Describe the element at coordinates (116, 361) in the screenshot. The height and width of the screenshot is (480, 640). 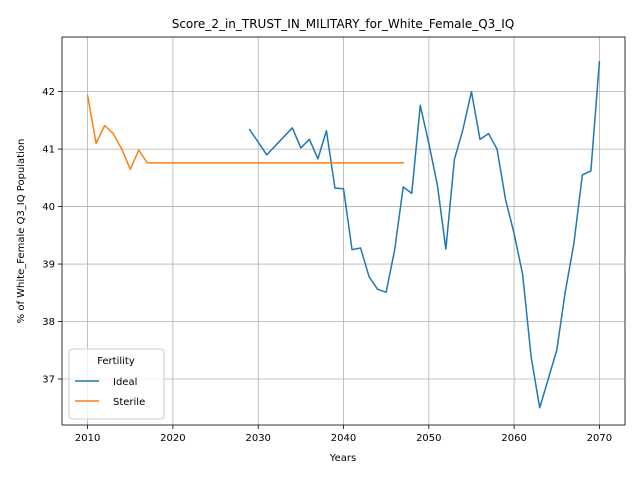
I see `legend-title: Fertility` at that location.